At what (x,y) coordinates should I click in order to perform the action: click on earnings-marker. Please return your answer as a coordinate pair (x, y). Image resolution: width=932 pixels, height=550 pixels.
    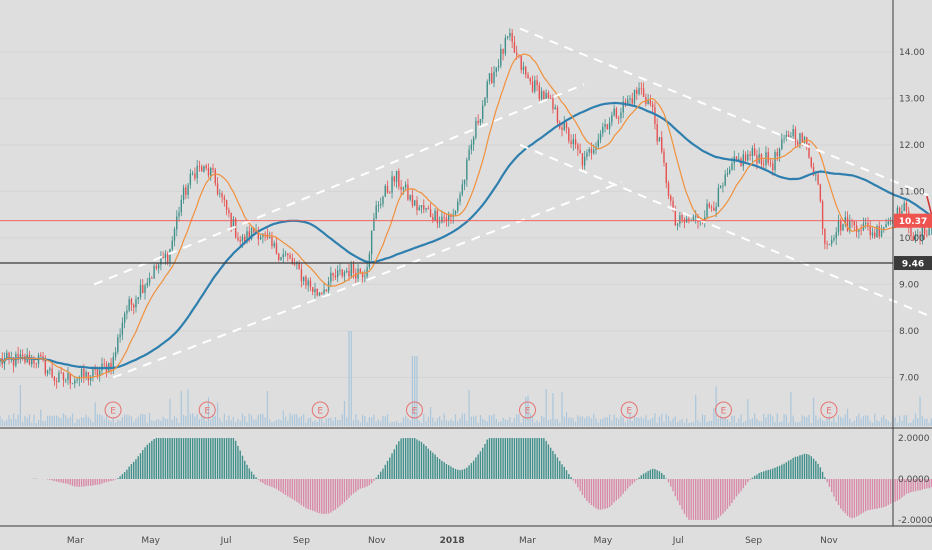
    Looking at the image, I should click on (207, 410).